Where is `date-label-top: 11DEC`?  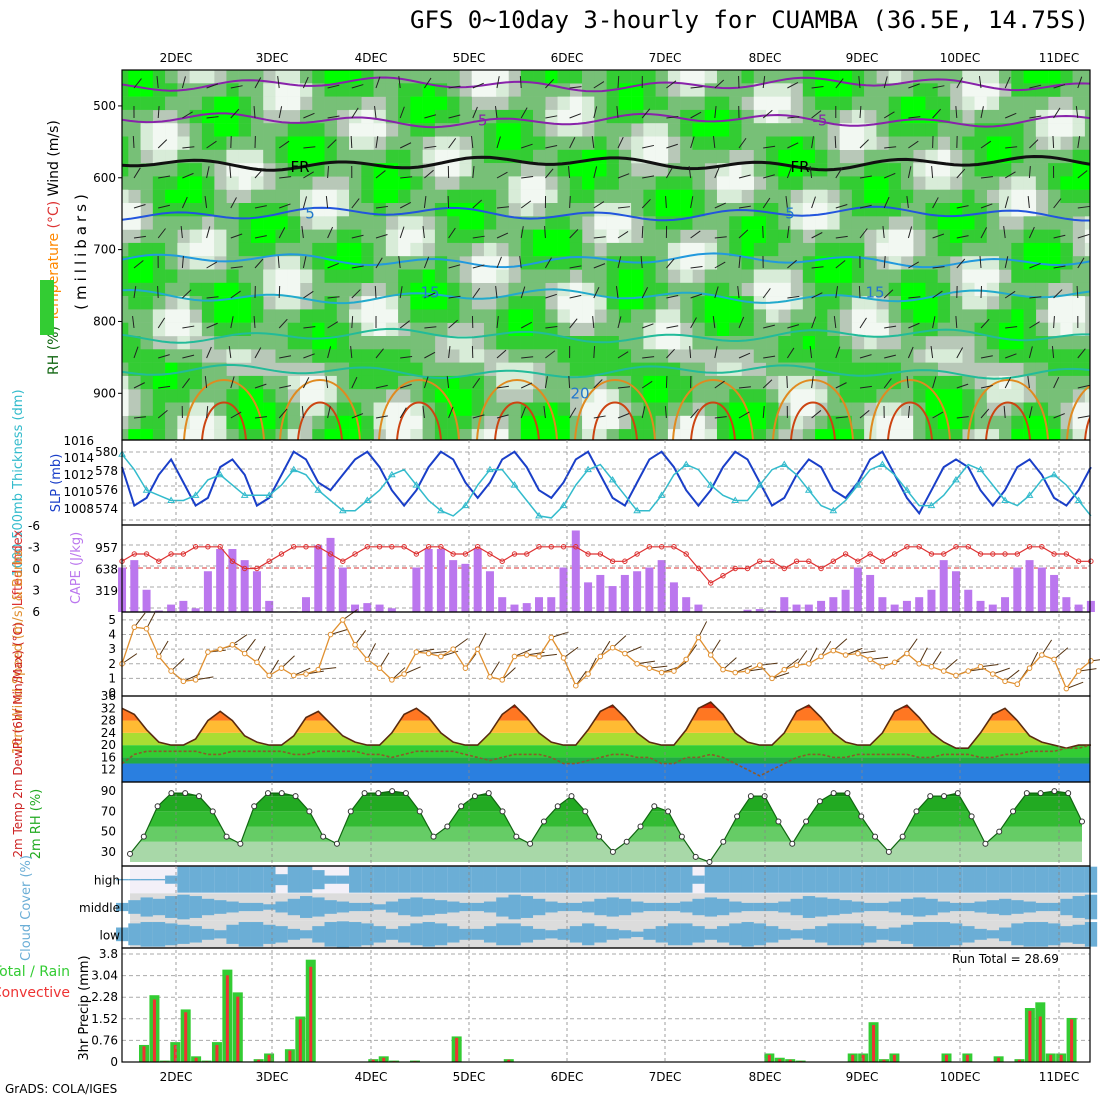
date-label-top: 11DEC is located at coordinates (1059, 58).